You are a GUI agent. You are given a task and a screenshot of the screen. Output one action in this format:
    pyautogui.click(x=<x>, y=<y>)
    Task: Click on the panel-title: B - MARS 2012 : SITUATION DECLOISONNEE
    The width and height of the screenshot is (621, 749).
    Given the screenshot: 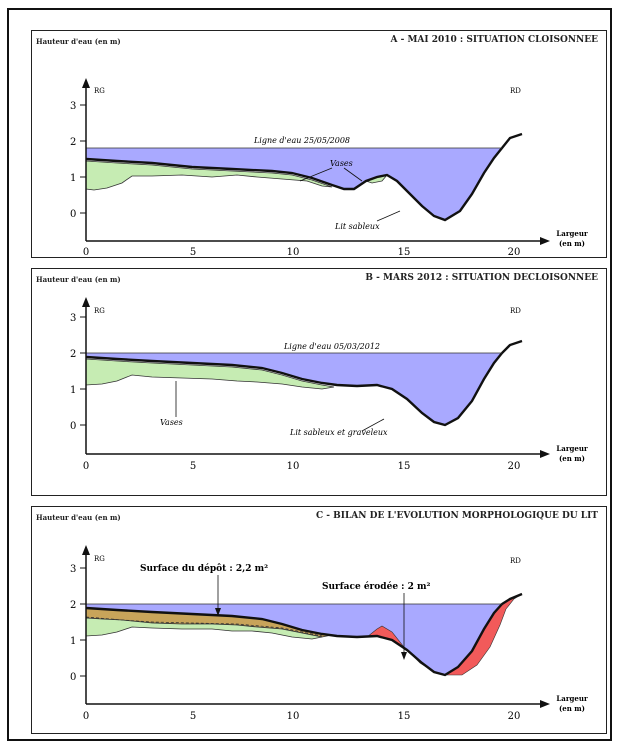 What is the action you would take?
    pyautogui.click(x=481, y=278)
    